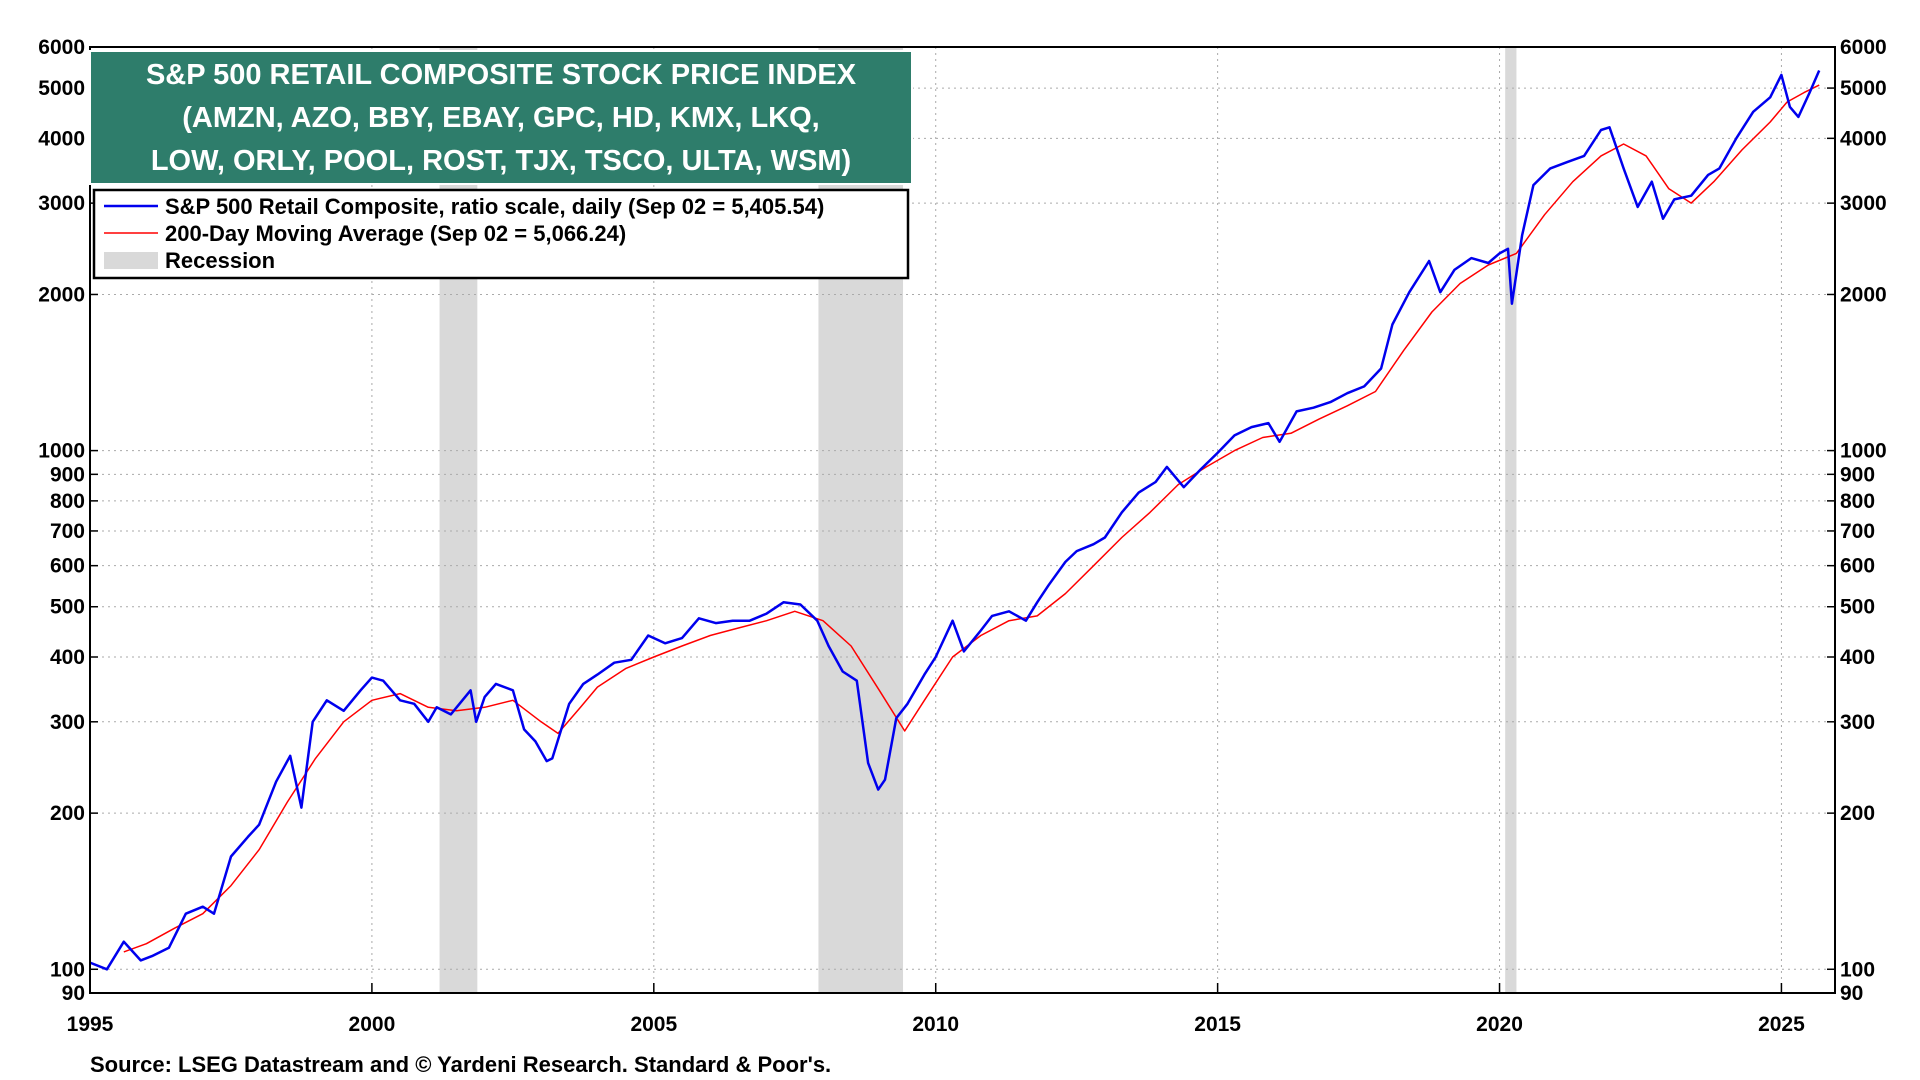 The height and width of the screenshot is (1080, 1920). Describe the element at coordinates (61, 203) in the screenshot. I see `y-tick-label-left-3000: 3000` at that location.